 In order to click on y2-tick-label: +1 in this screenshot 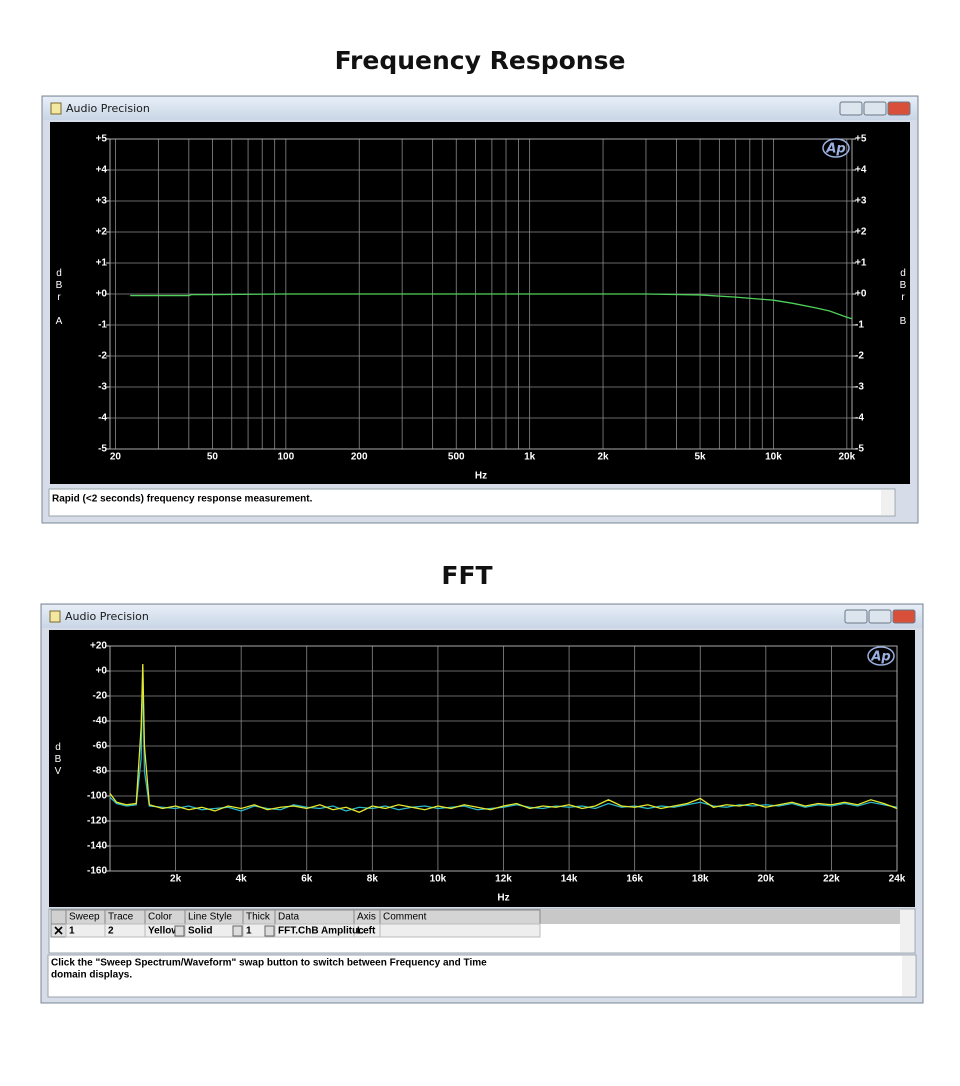, I will do `click(861, 263)`.